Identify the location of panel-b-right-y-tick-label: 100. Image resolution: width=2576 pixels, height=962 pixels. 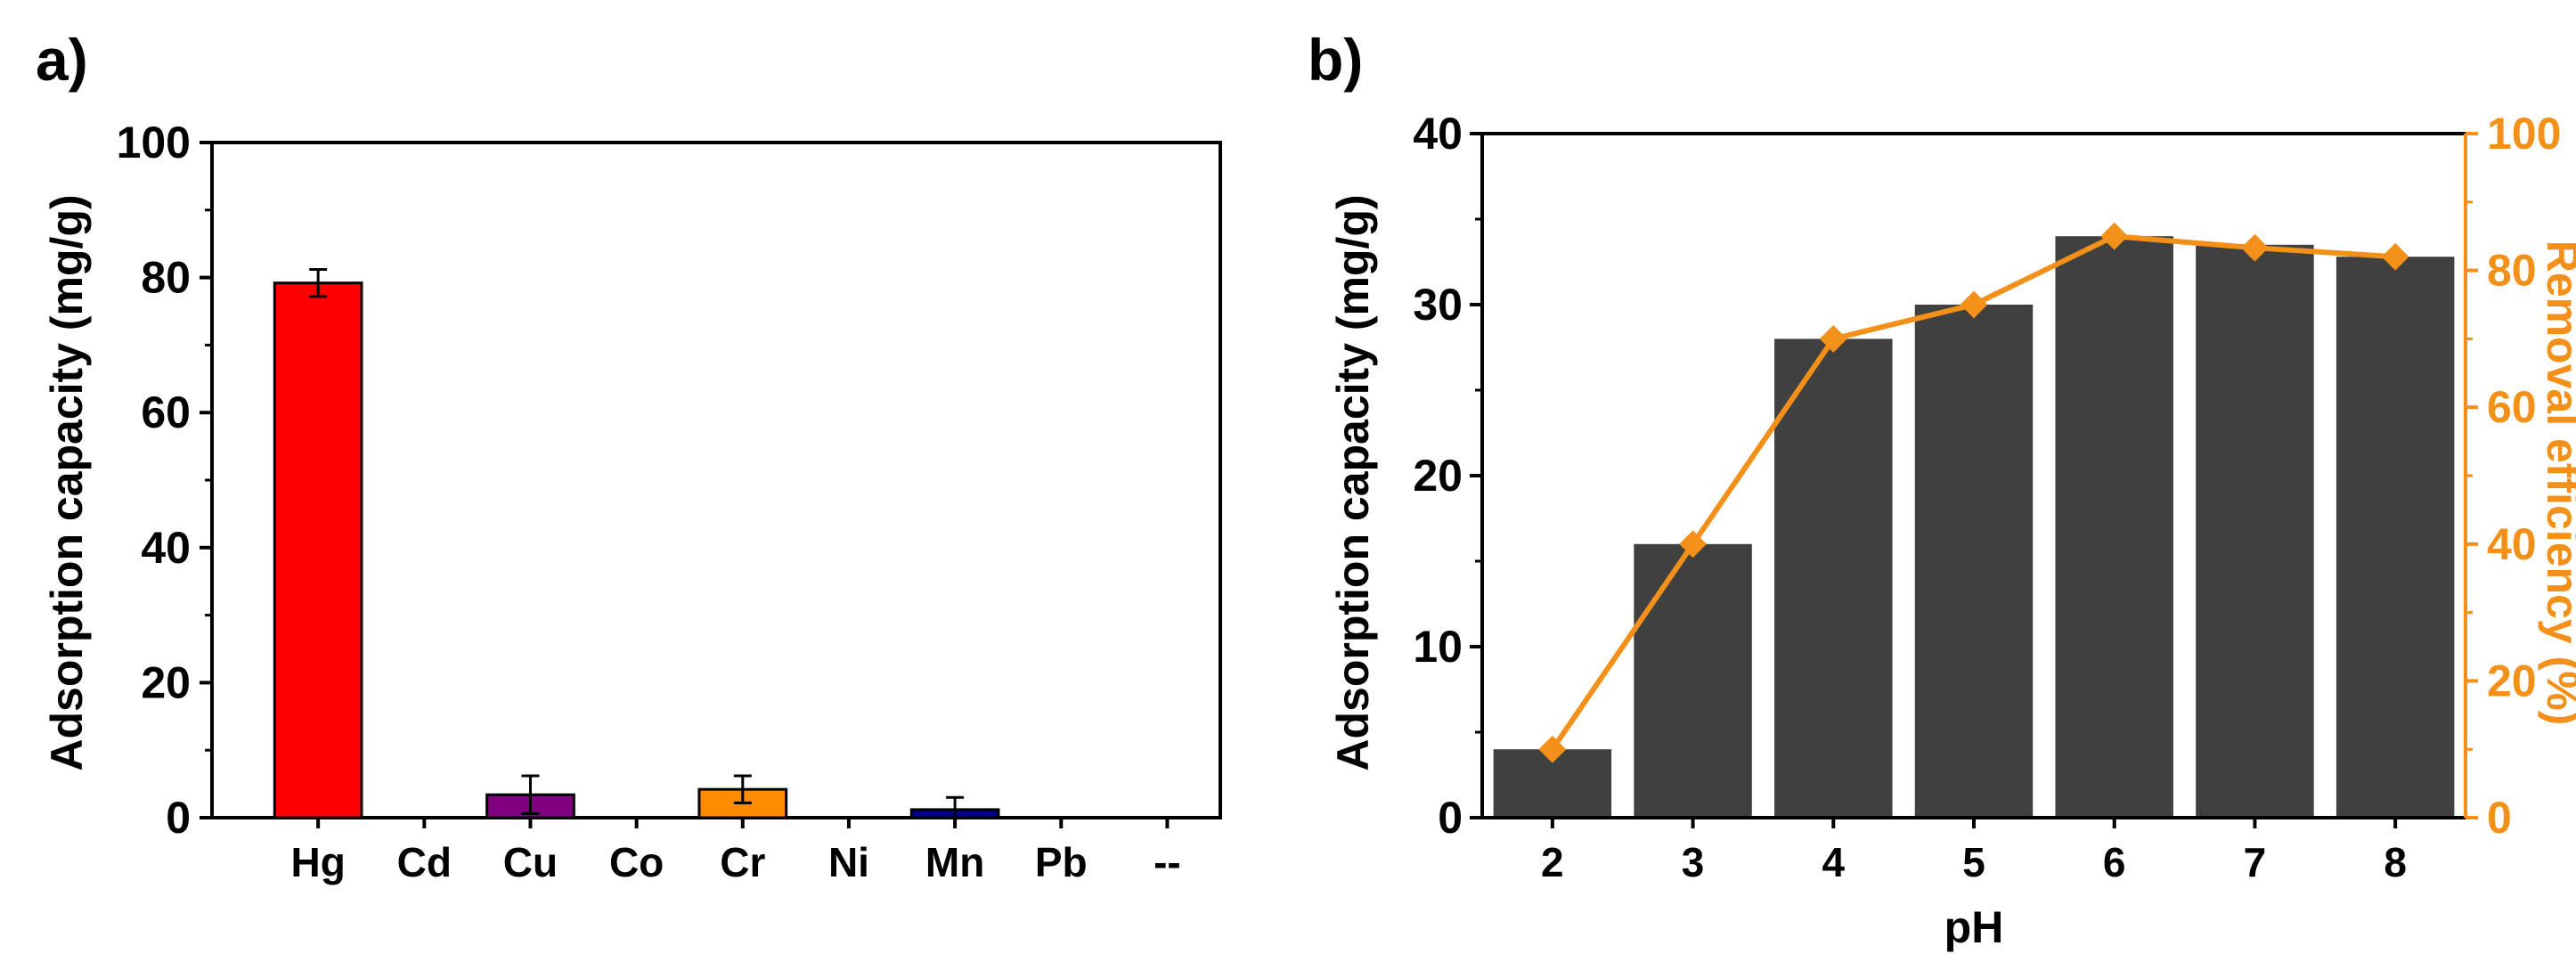
(2524, 134).